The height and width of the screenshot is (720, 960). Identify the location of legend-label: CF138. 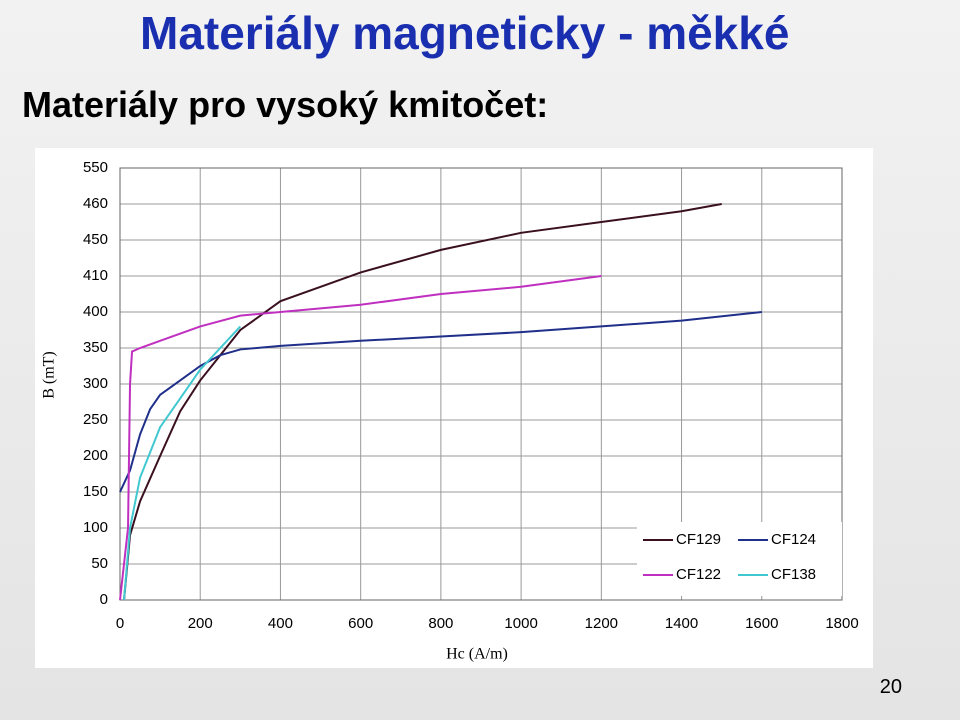
(793, 574).